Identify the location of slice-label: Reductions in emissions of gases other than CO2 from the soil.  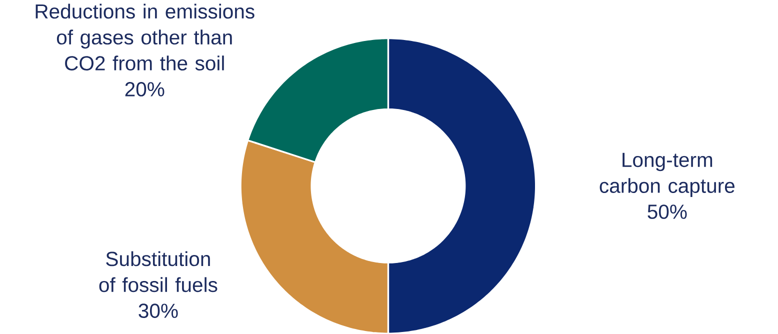
(145, 37).